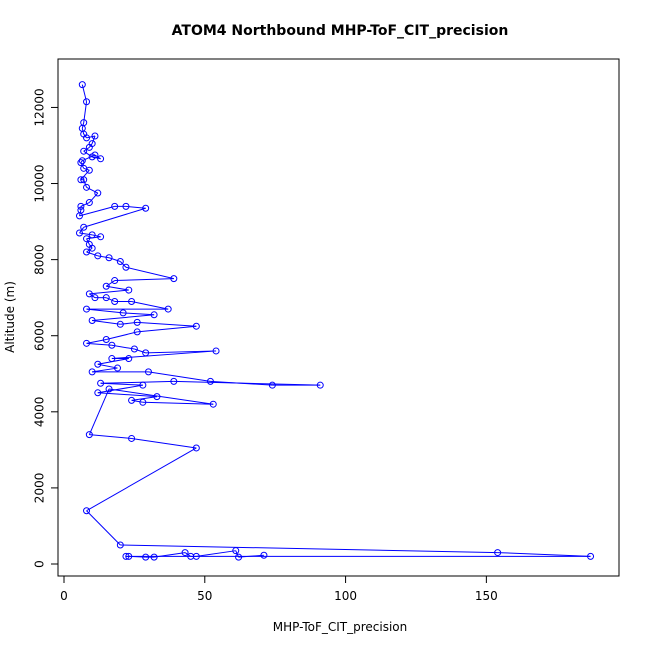 This screenshot has height=650, width=650. Describe the element at coordinates (40, 183) in the screenshot. I see `y-tick-label: 10000` at that location.